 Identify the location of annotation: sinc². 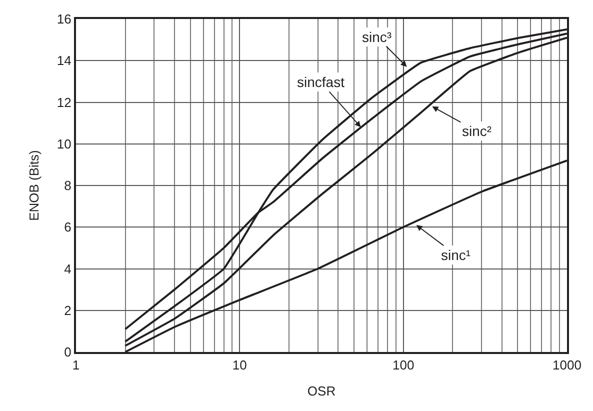
(477, 131).